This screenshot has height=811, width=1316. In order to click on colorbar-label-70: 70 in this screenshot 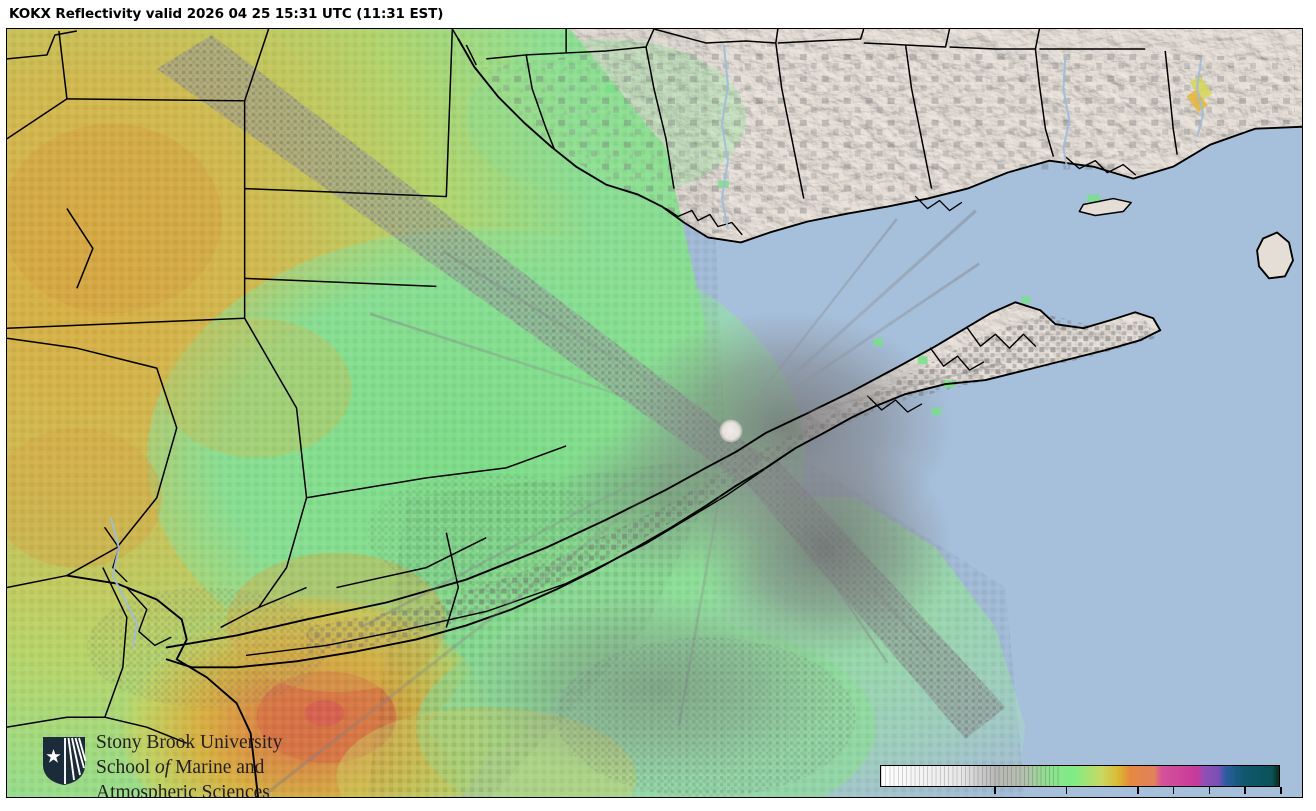, I will do `click(1244, 796)`.